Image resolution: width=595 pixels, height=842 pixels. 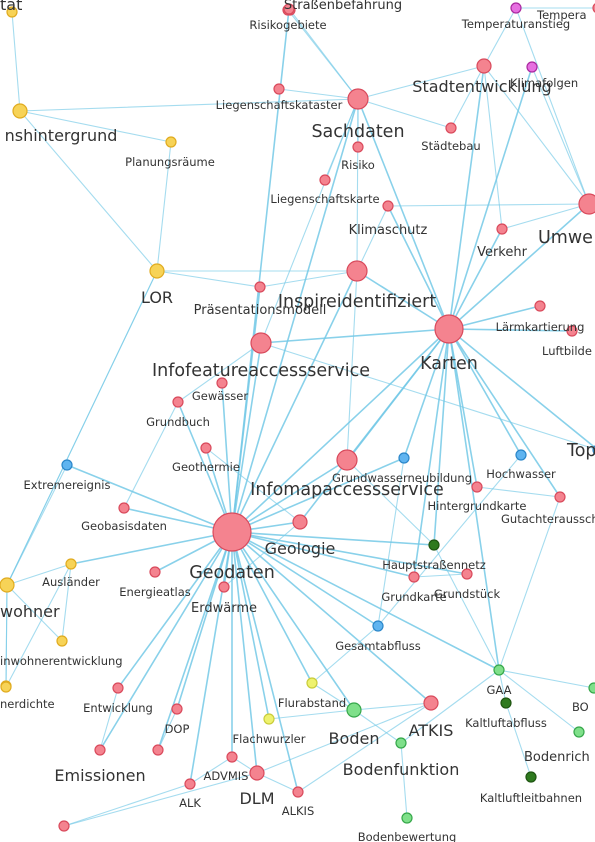 I want to click on node-entwicklung, so click(x=118, y=688).